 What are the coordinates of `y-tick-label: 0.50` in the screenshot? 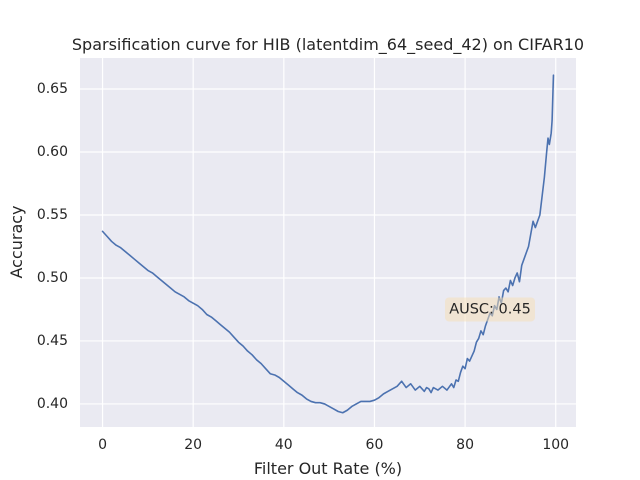 It's located at (52, 278).